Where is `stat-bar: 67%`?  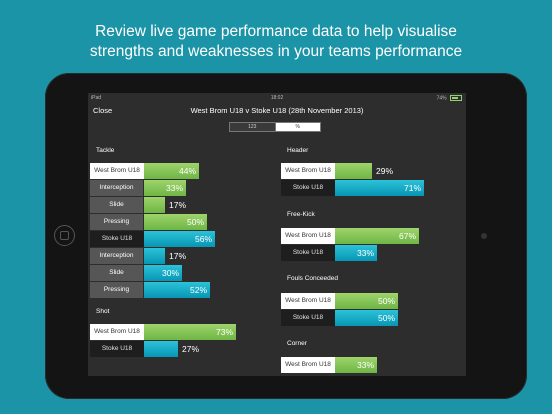
stat-bar: 67% is located at coordinates (377, 236).